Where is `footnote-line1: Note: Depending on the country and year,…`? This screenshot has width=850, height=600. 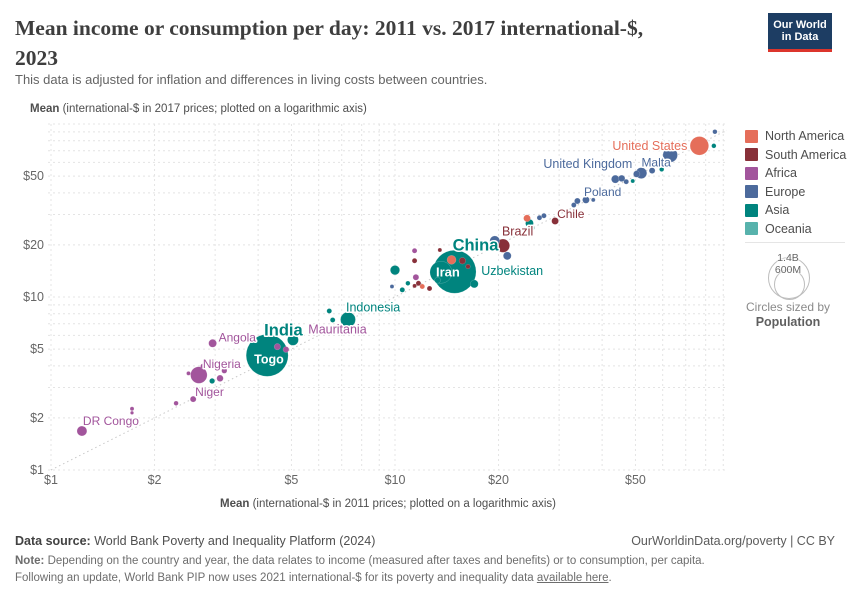 footnote-line1: Note: Depending on the country and year,… is located at coordinates (426, 561).